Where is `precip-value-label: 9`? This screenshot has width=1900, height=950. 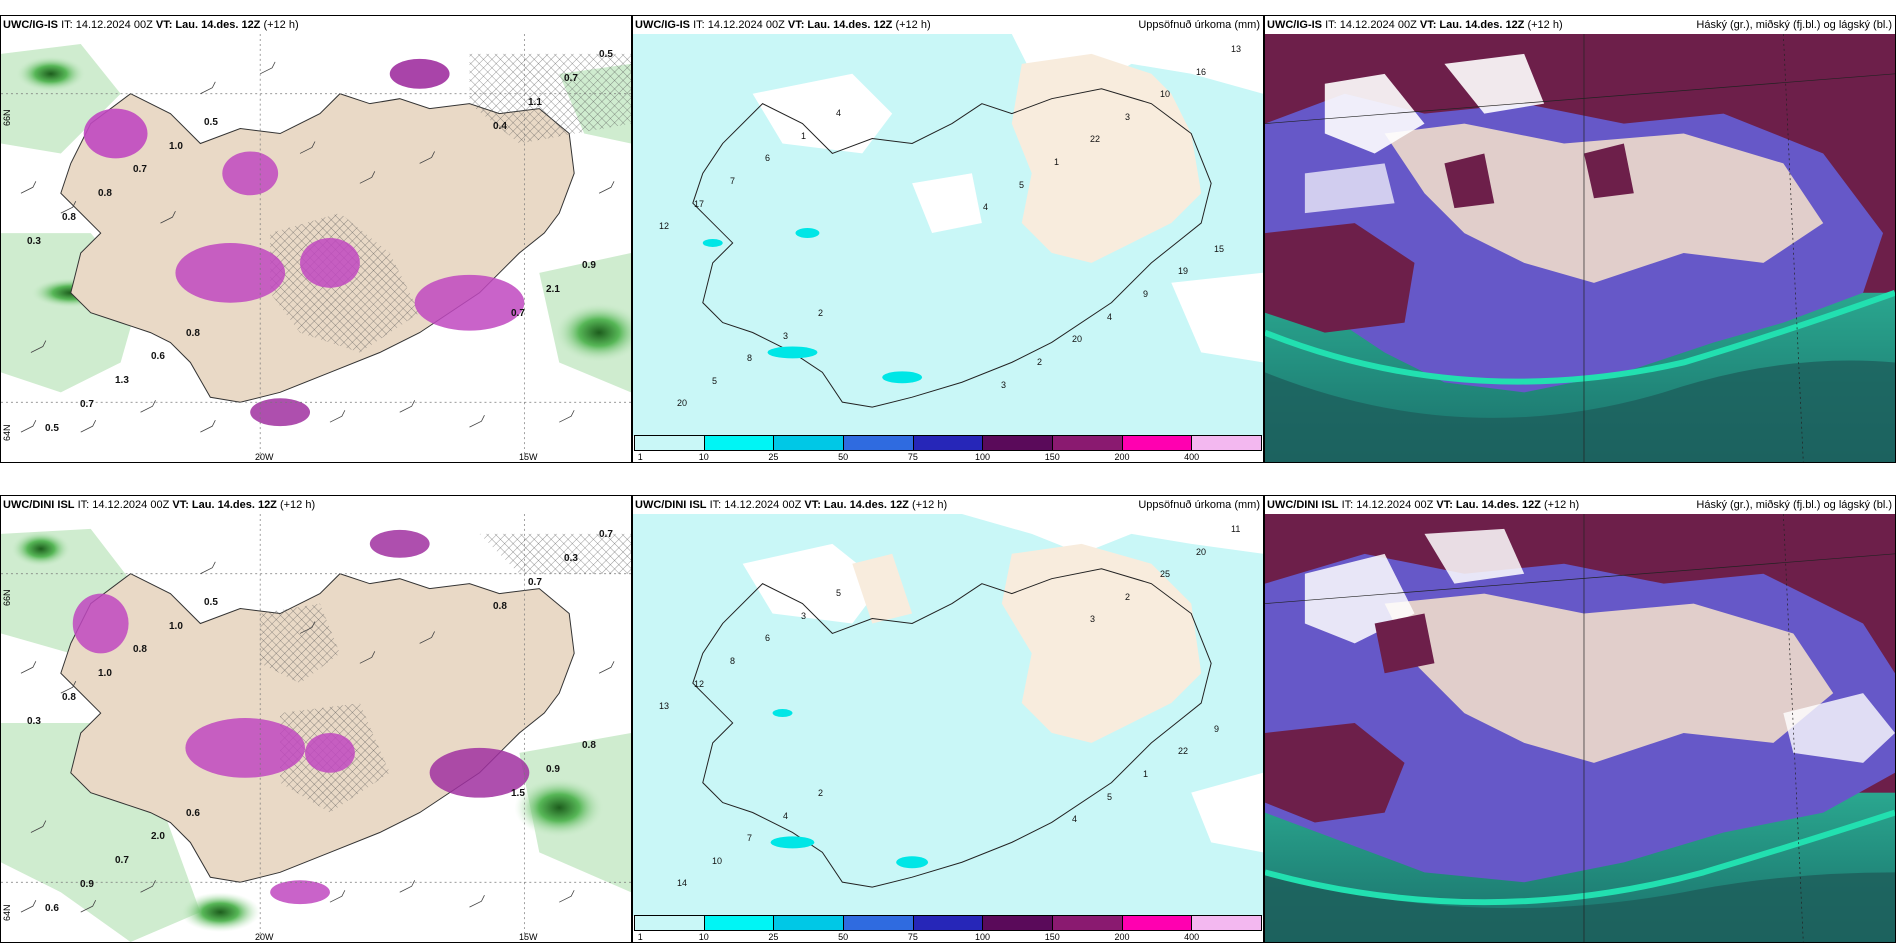
precip-value-label: 9 is located at coordinates (1217, 729).